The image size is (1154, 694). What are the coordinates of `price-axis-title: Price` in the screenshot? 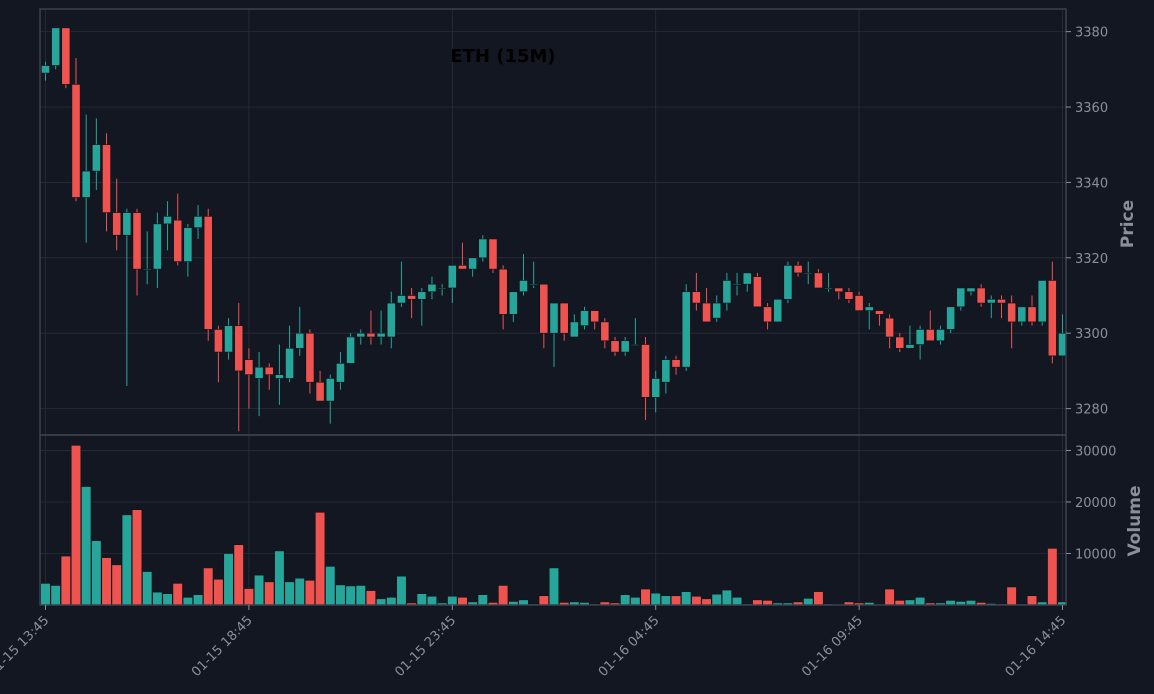 It's located at (1128, 224).